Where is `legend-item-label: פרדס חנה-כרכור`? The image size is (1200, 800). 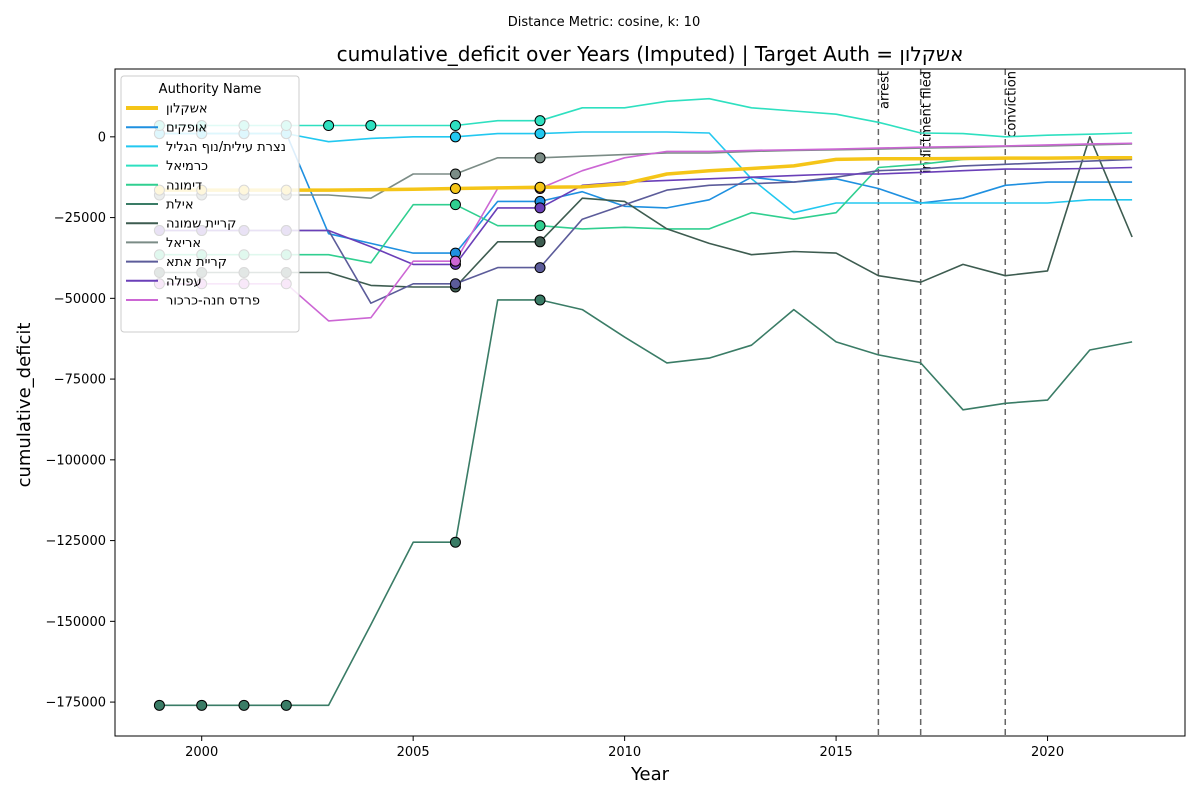
legend-item-label: פרדס חנה-כרכור is located at coordinates (213, 301).